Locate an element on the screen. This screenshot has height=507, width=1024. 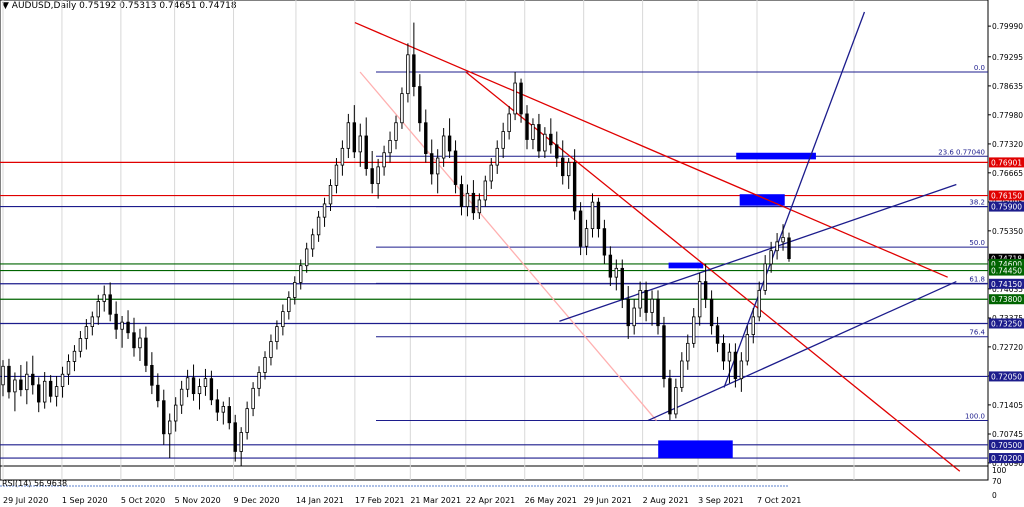
y-tick-label: 0.77980 is located at coordinates (1007, 115).